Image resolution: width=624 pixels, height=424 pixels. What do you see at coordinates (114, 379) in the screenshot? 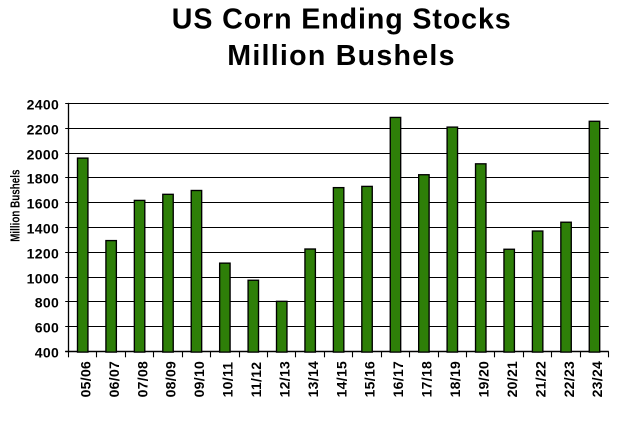
I see `svg-text: 06/07` at bounding box center [114, 379].